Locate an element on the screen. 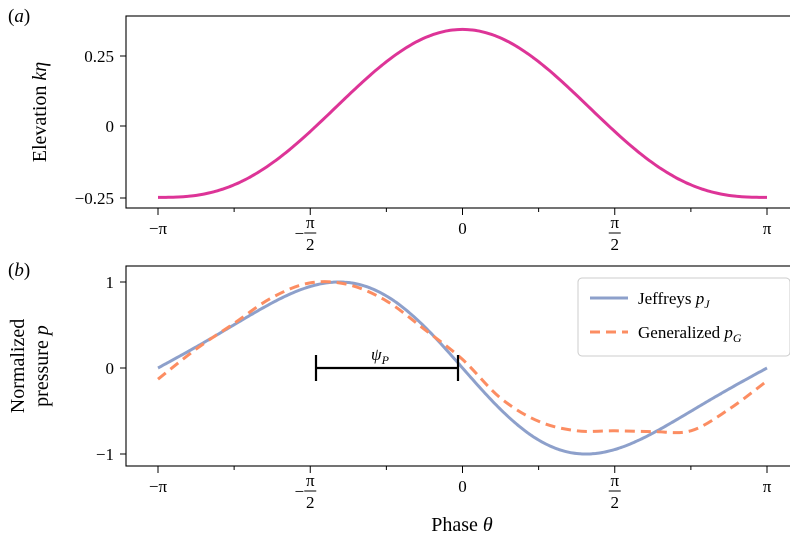 This screenshot has height=540, width=790. panel-a-ylabel: Elevation kη is located at coordinates (40, 112).